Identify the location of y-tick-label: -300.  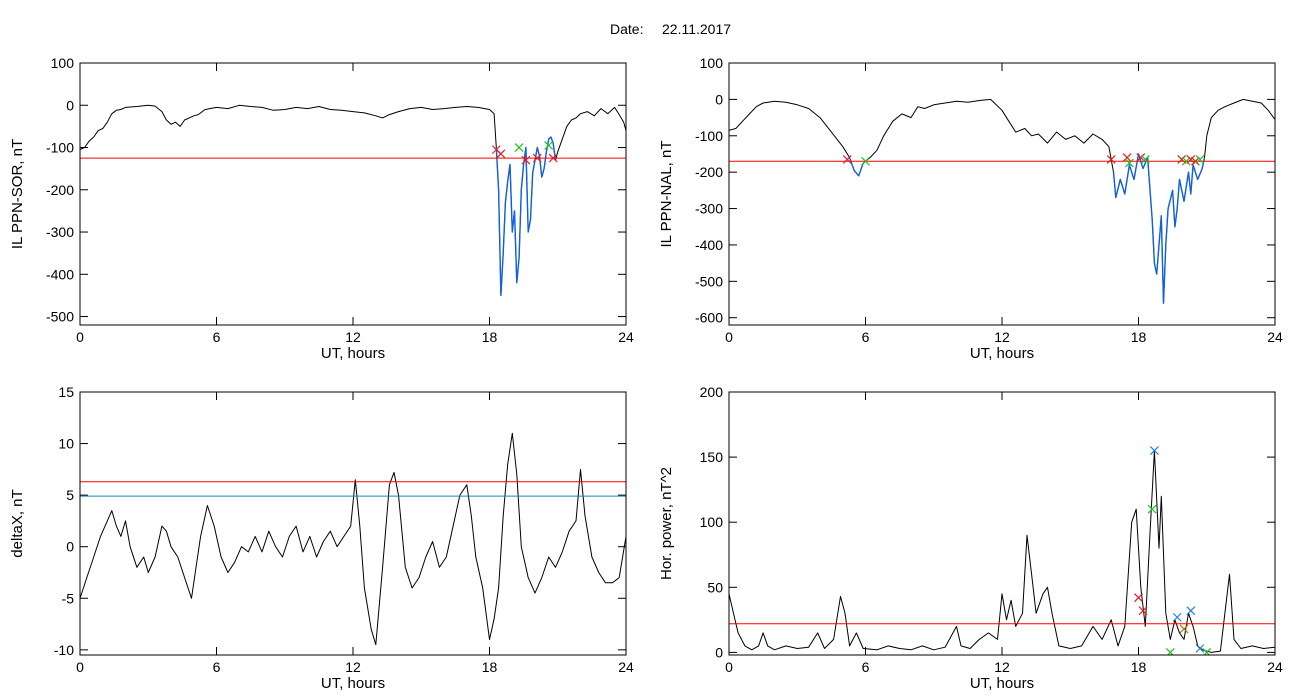
(60, 232).